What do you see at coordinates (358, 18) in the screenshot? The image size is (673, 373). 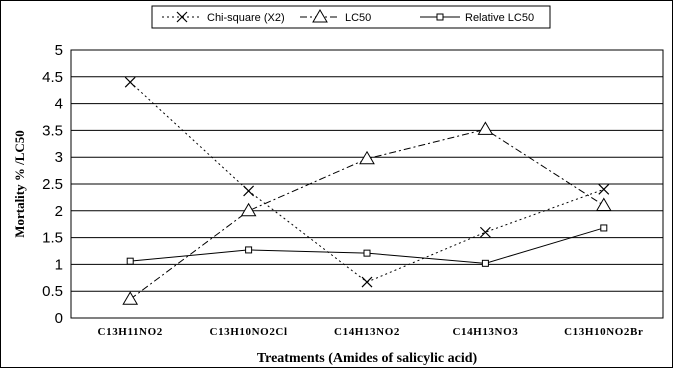 I see `legend-label: LC50` at bounding box center [358, 18].